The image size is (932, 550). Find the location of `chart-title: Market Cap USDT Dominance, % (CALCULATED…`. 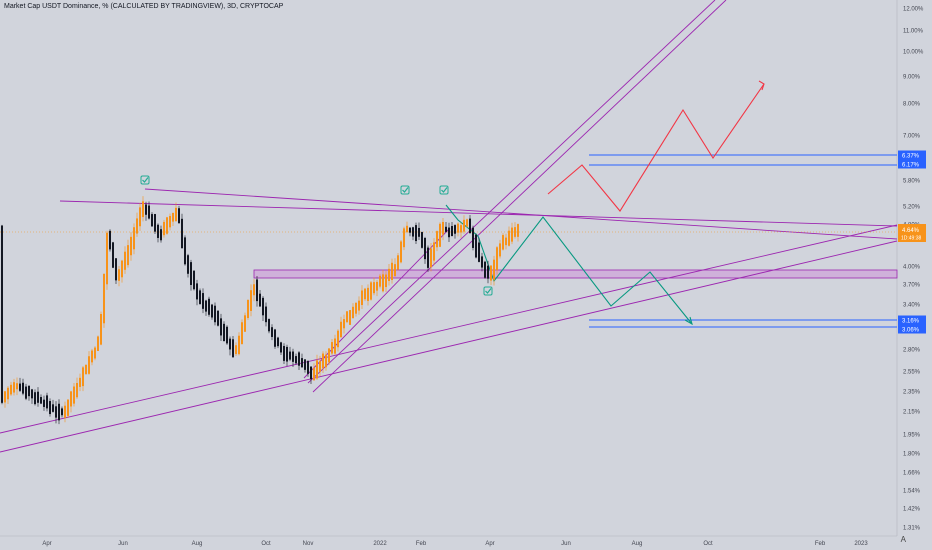

chart-title: Market Cap USDT Dominance, % (CALCULATED… is located at coordinates (144, 6).